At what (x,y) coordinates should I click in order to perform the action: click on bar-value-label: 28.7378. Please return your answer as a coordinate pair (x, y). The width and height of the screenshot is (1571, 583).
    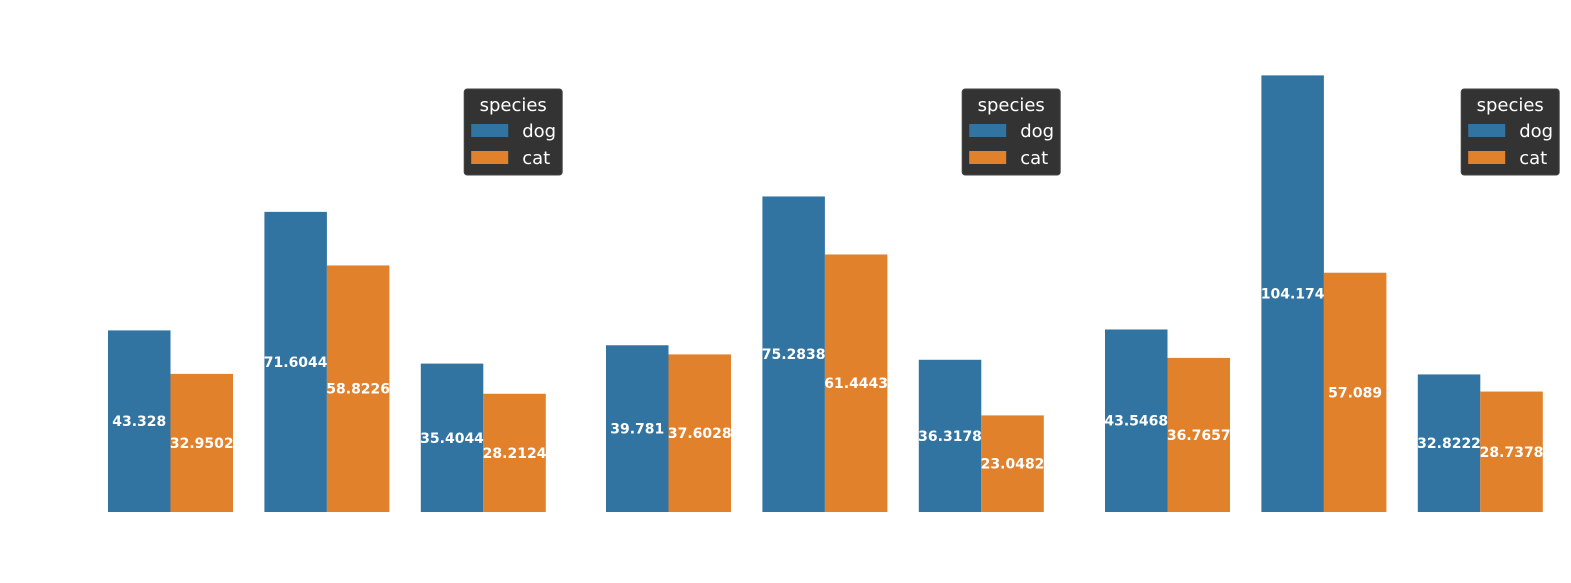
    Looking at the image, I should click on (1512, 453).